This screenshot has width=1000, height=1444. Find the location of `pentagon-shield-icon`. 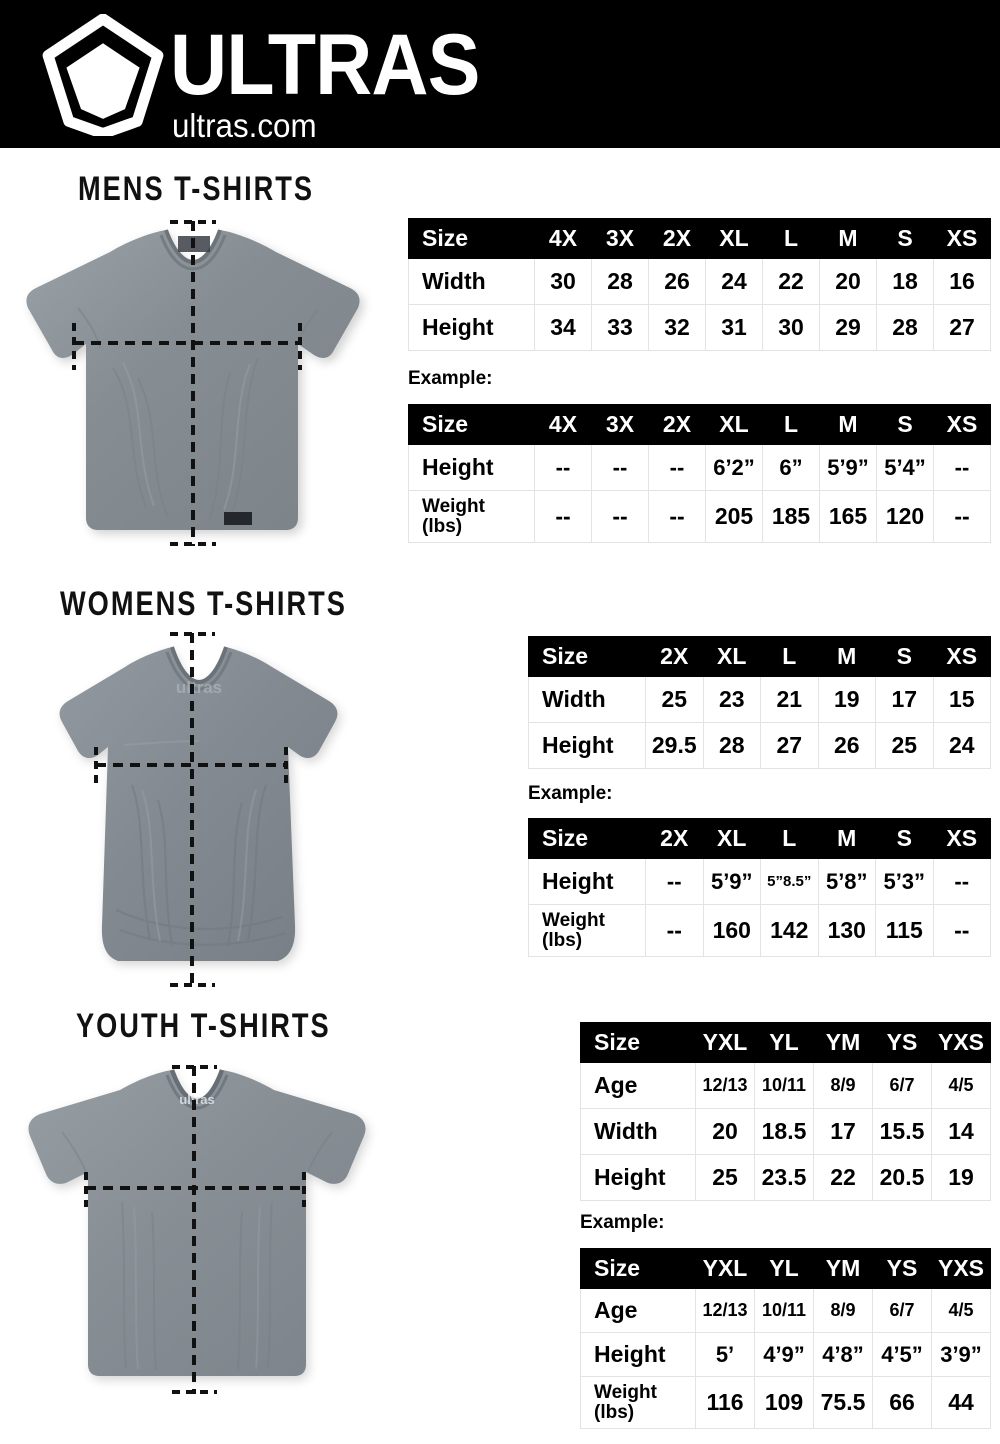

pentagon-shield-icon is located at coordinates (103, 75).